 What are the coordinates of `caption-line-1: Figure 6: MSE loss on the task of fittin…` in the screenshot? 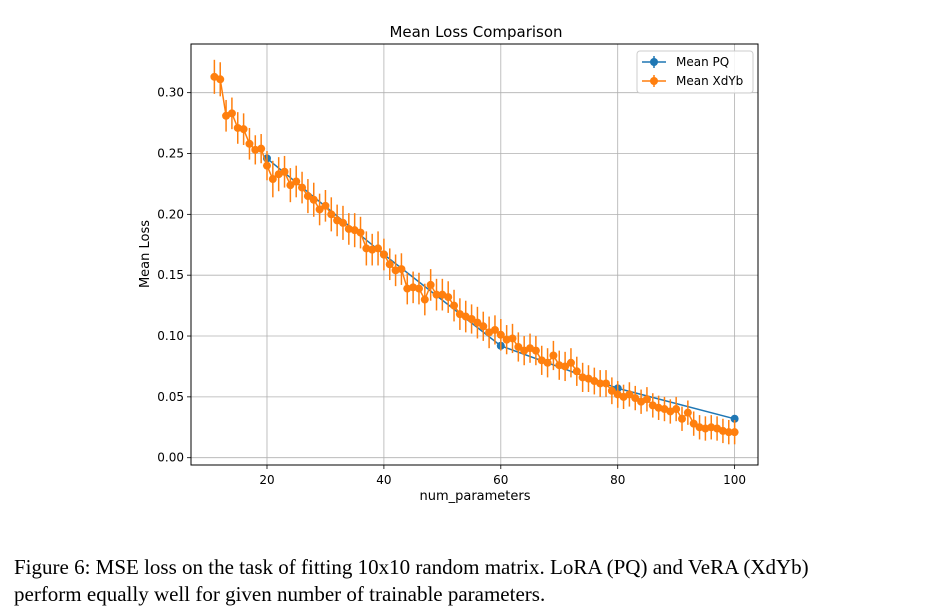 It's located at (411, 567).